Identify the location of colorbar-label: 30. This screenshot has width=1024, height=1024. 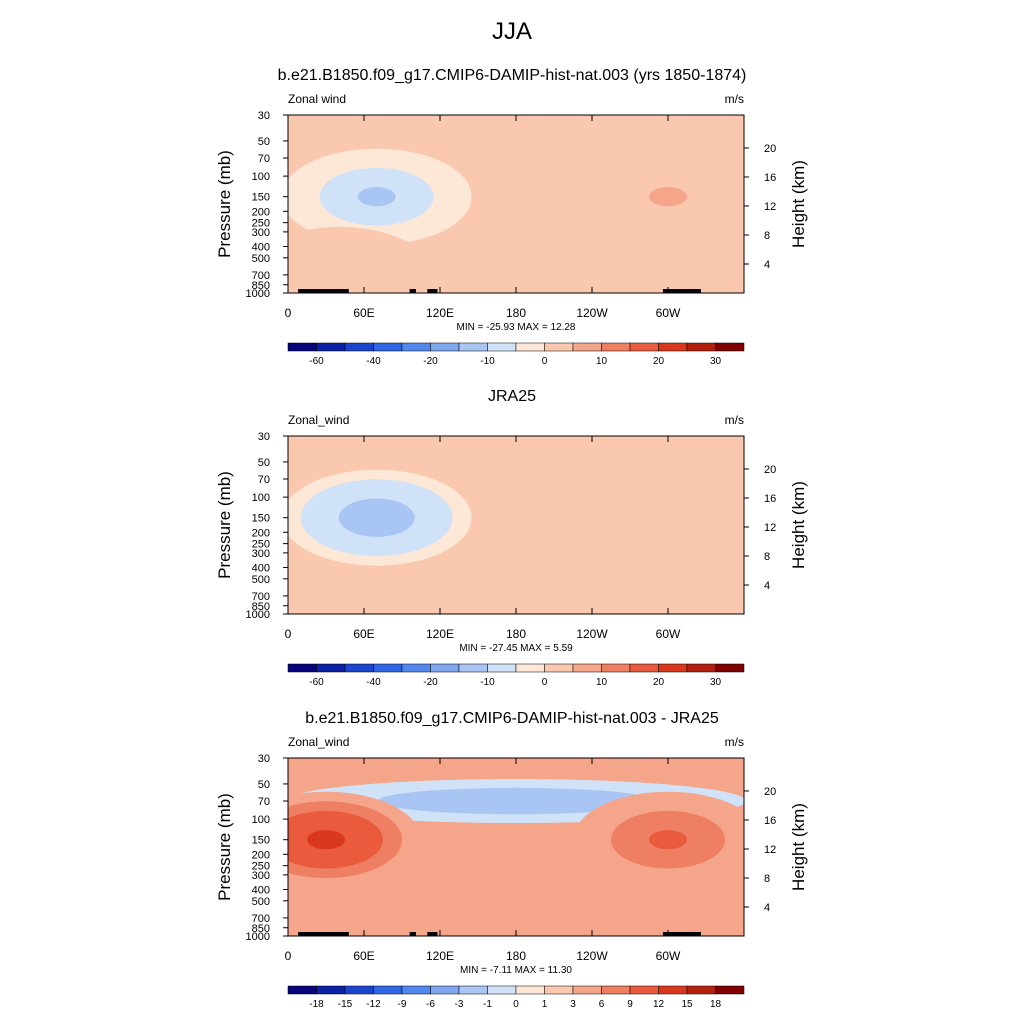
(716, 361).